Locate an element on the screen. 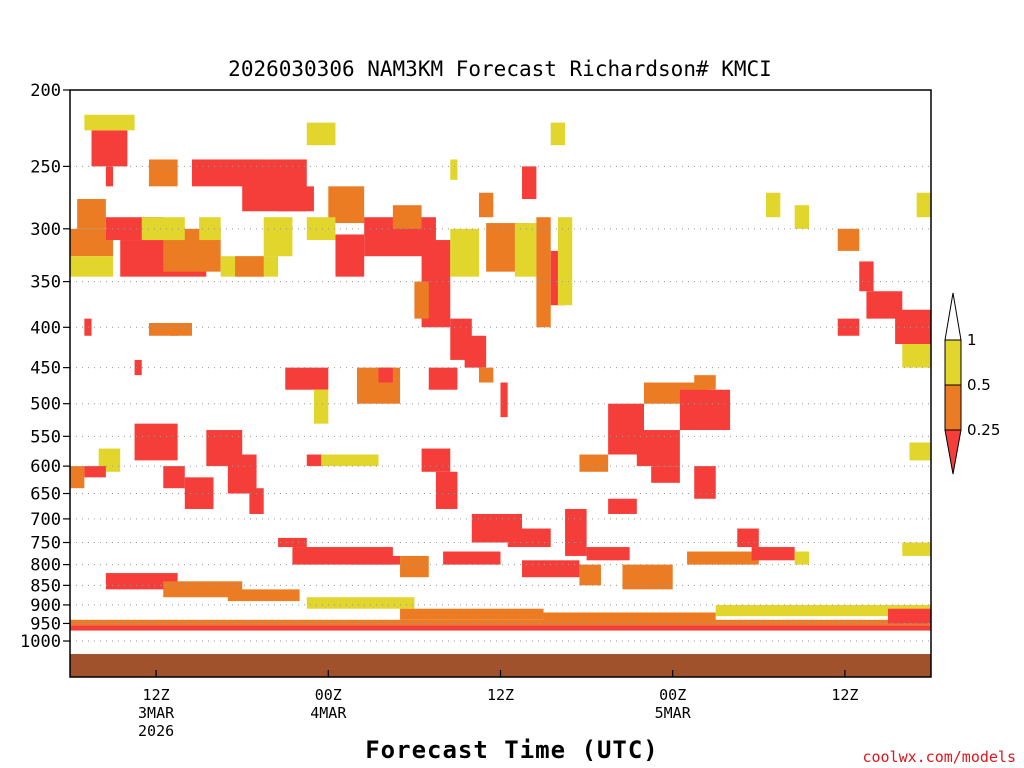 This screenshot has height=768, width=1024. x-tick-label: 4MAR is located at coordinates (328, 713).